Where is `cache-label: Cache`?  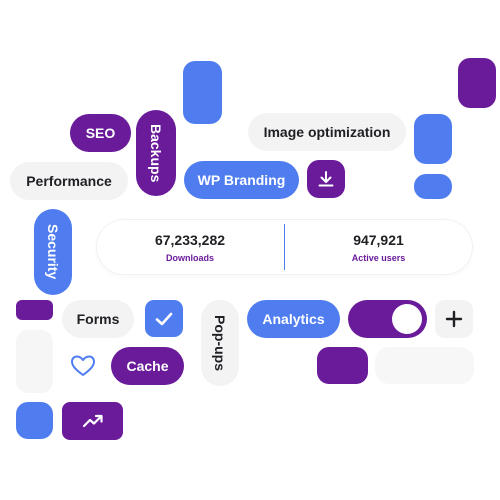
cache-label: Cache is located at coordinates (147, 366).